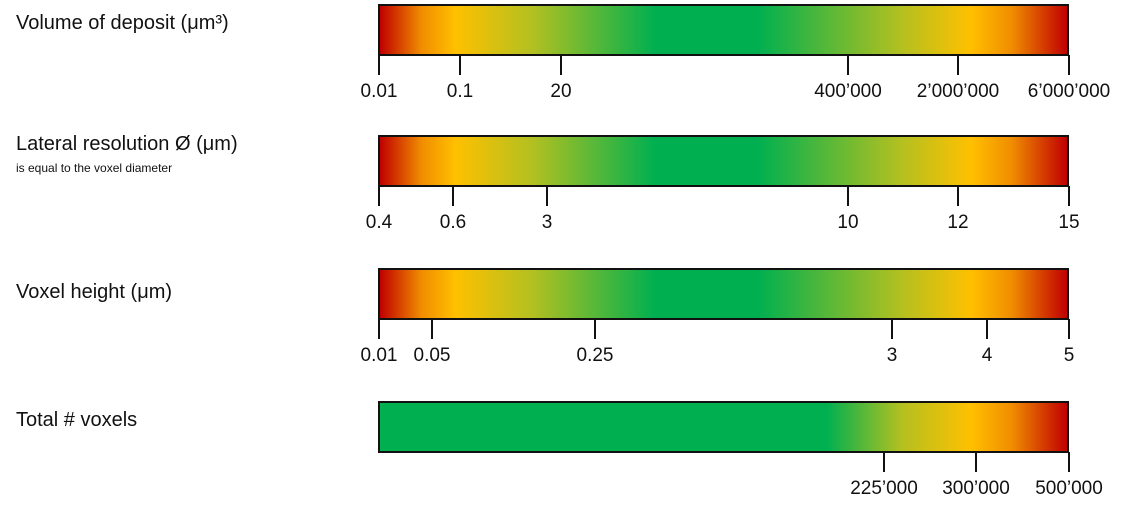 The height and width of the screenshot is (518, 1133). Describe the element at coordinates (1069, 488) in the screenshot. I see `tick-label: 500’000` at that location.